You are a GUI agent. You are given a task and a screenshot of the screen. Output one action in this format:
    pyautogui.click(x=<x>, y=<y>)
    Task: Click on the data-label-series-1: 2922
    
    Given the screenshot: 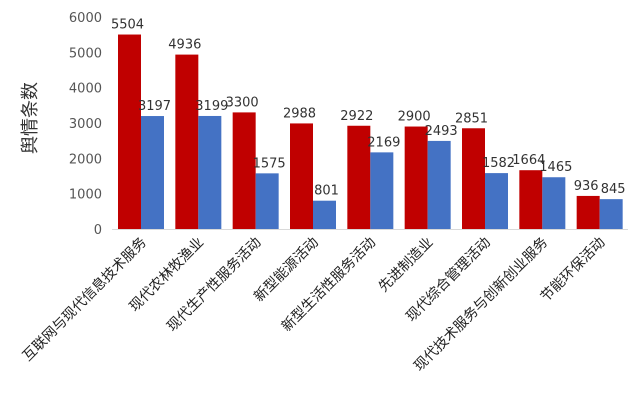 What is the action you would take?
    pyautogui.click(x=356, y=116)
    